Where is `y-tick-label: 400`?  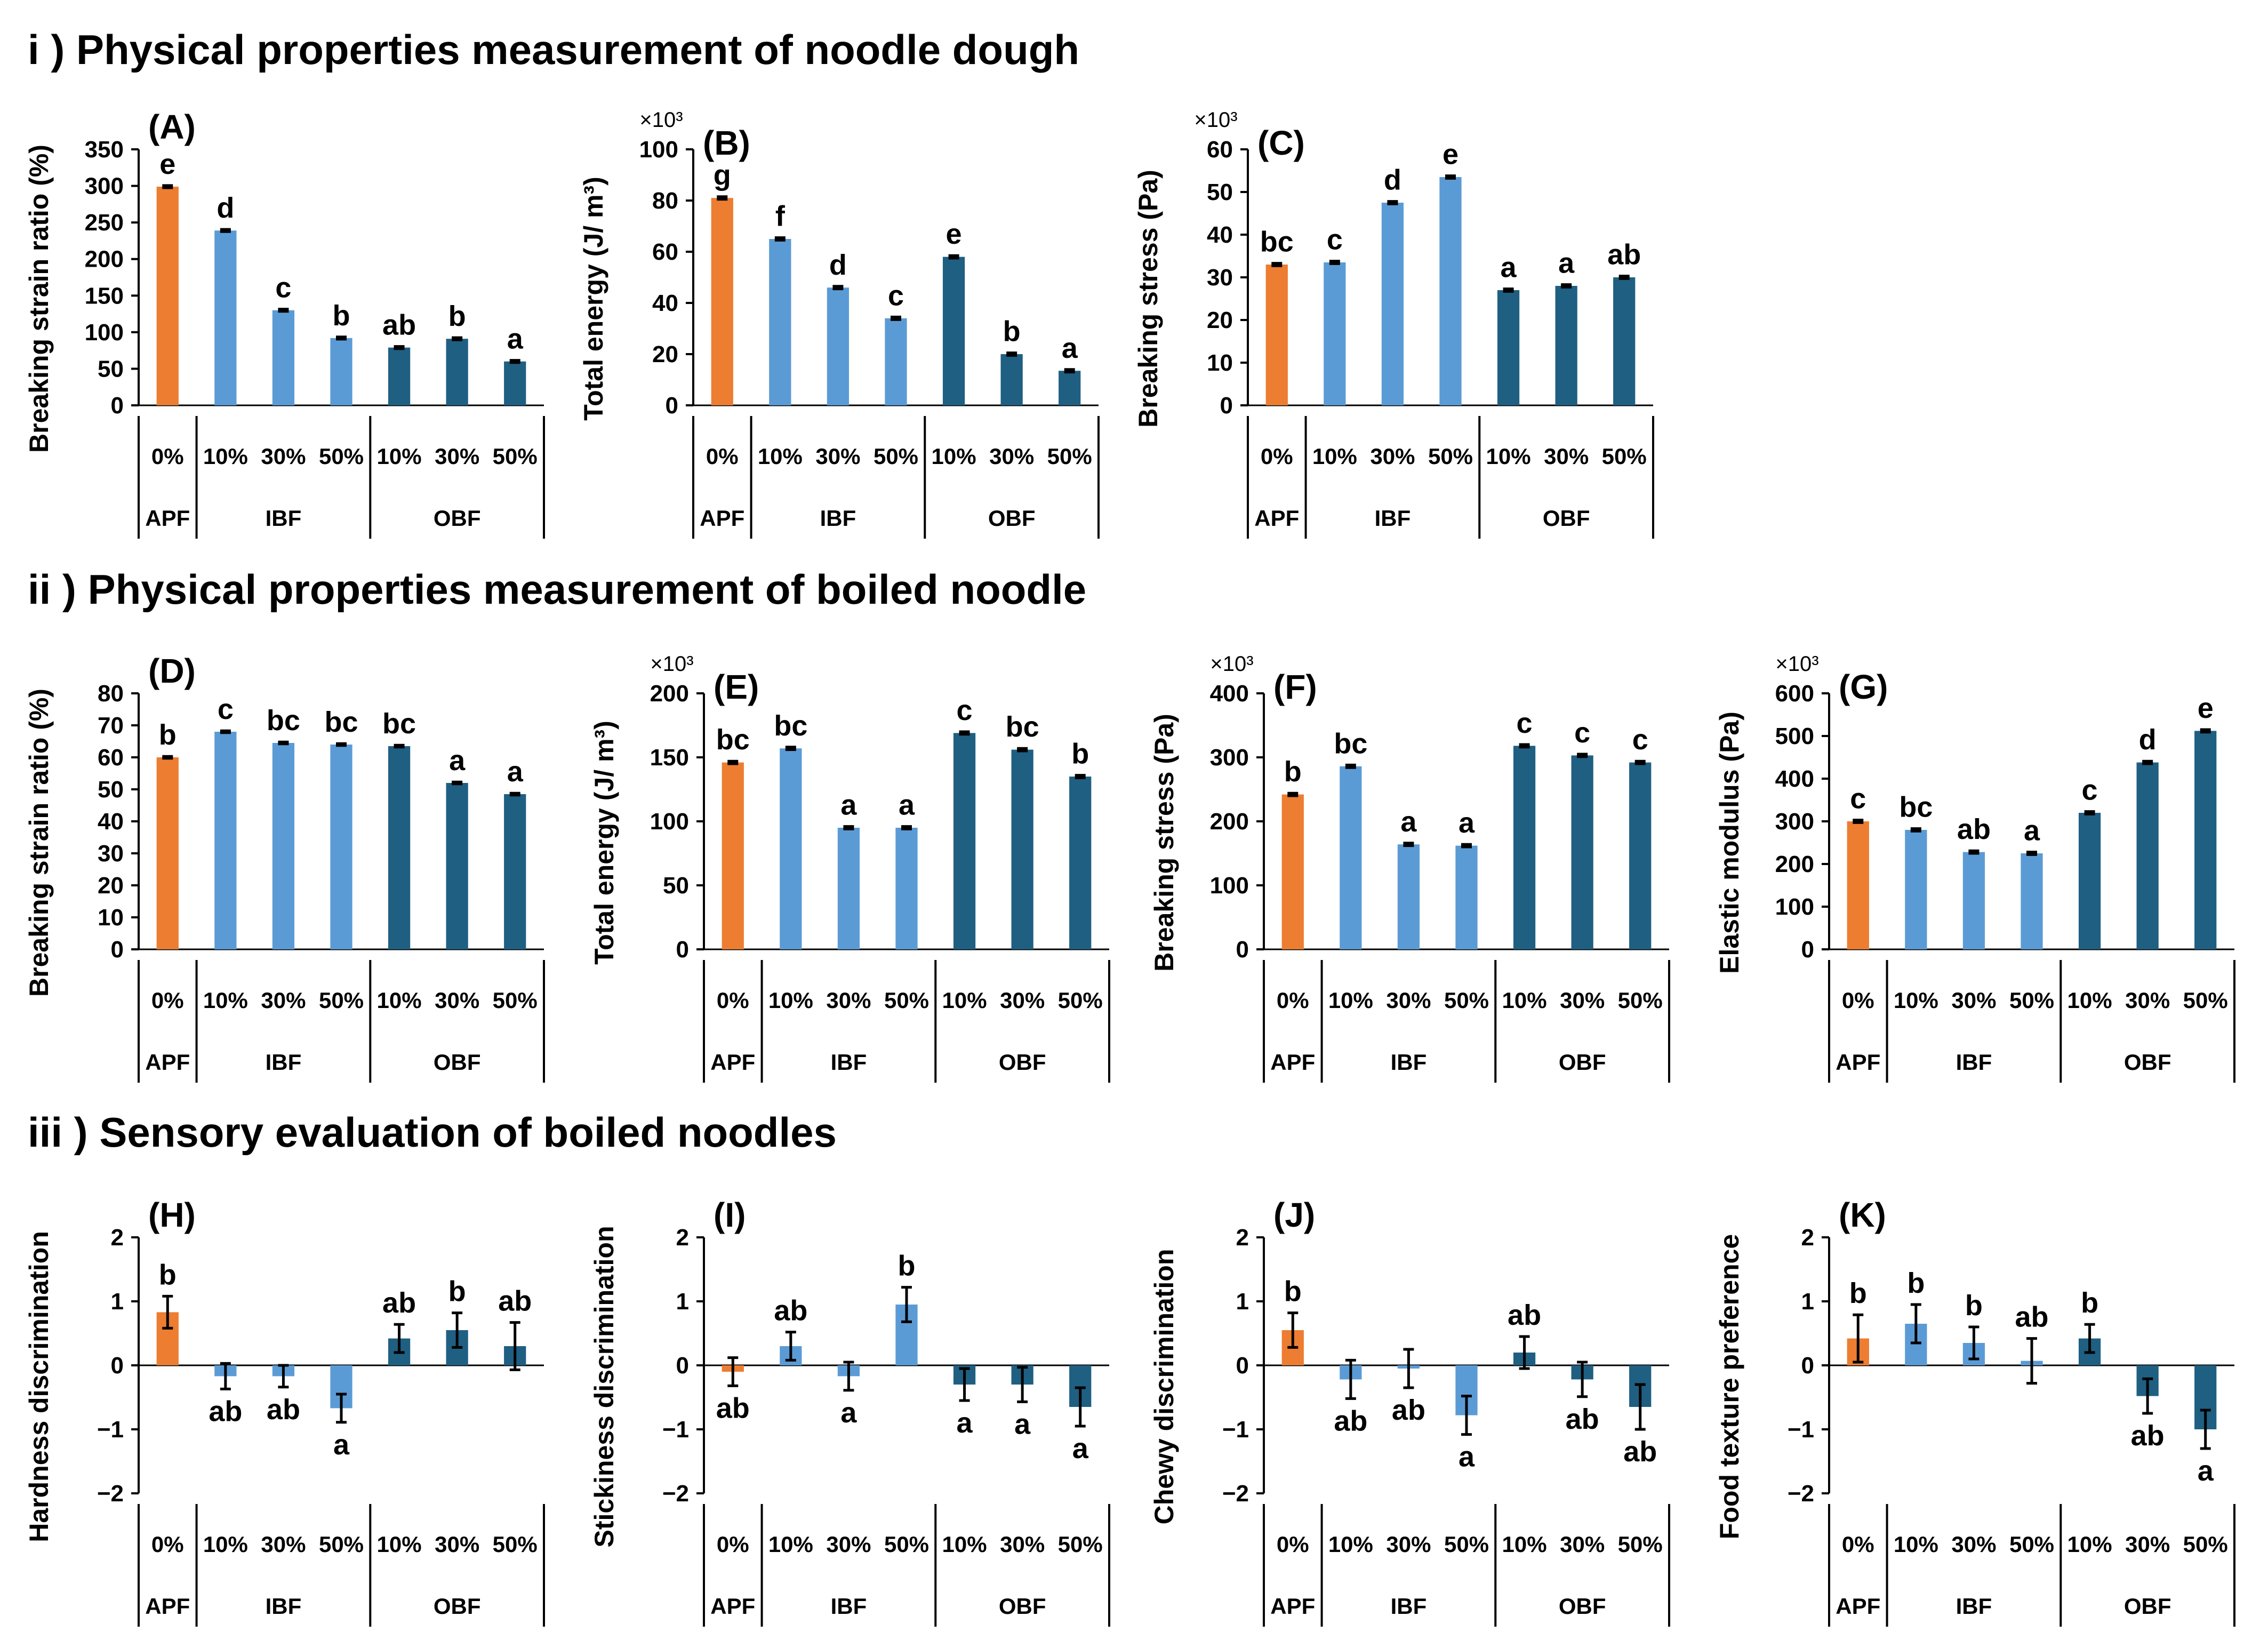 y-tick-label: 400 is located at coordinates (1229, 694).